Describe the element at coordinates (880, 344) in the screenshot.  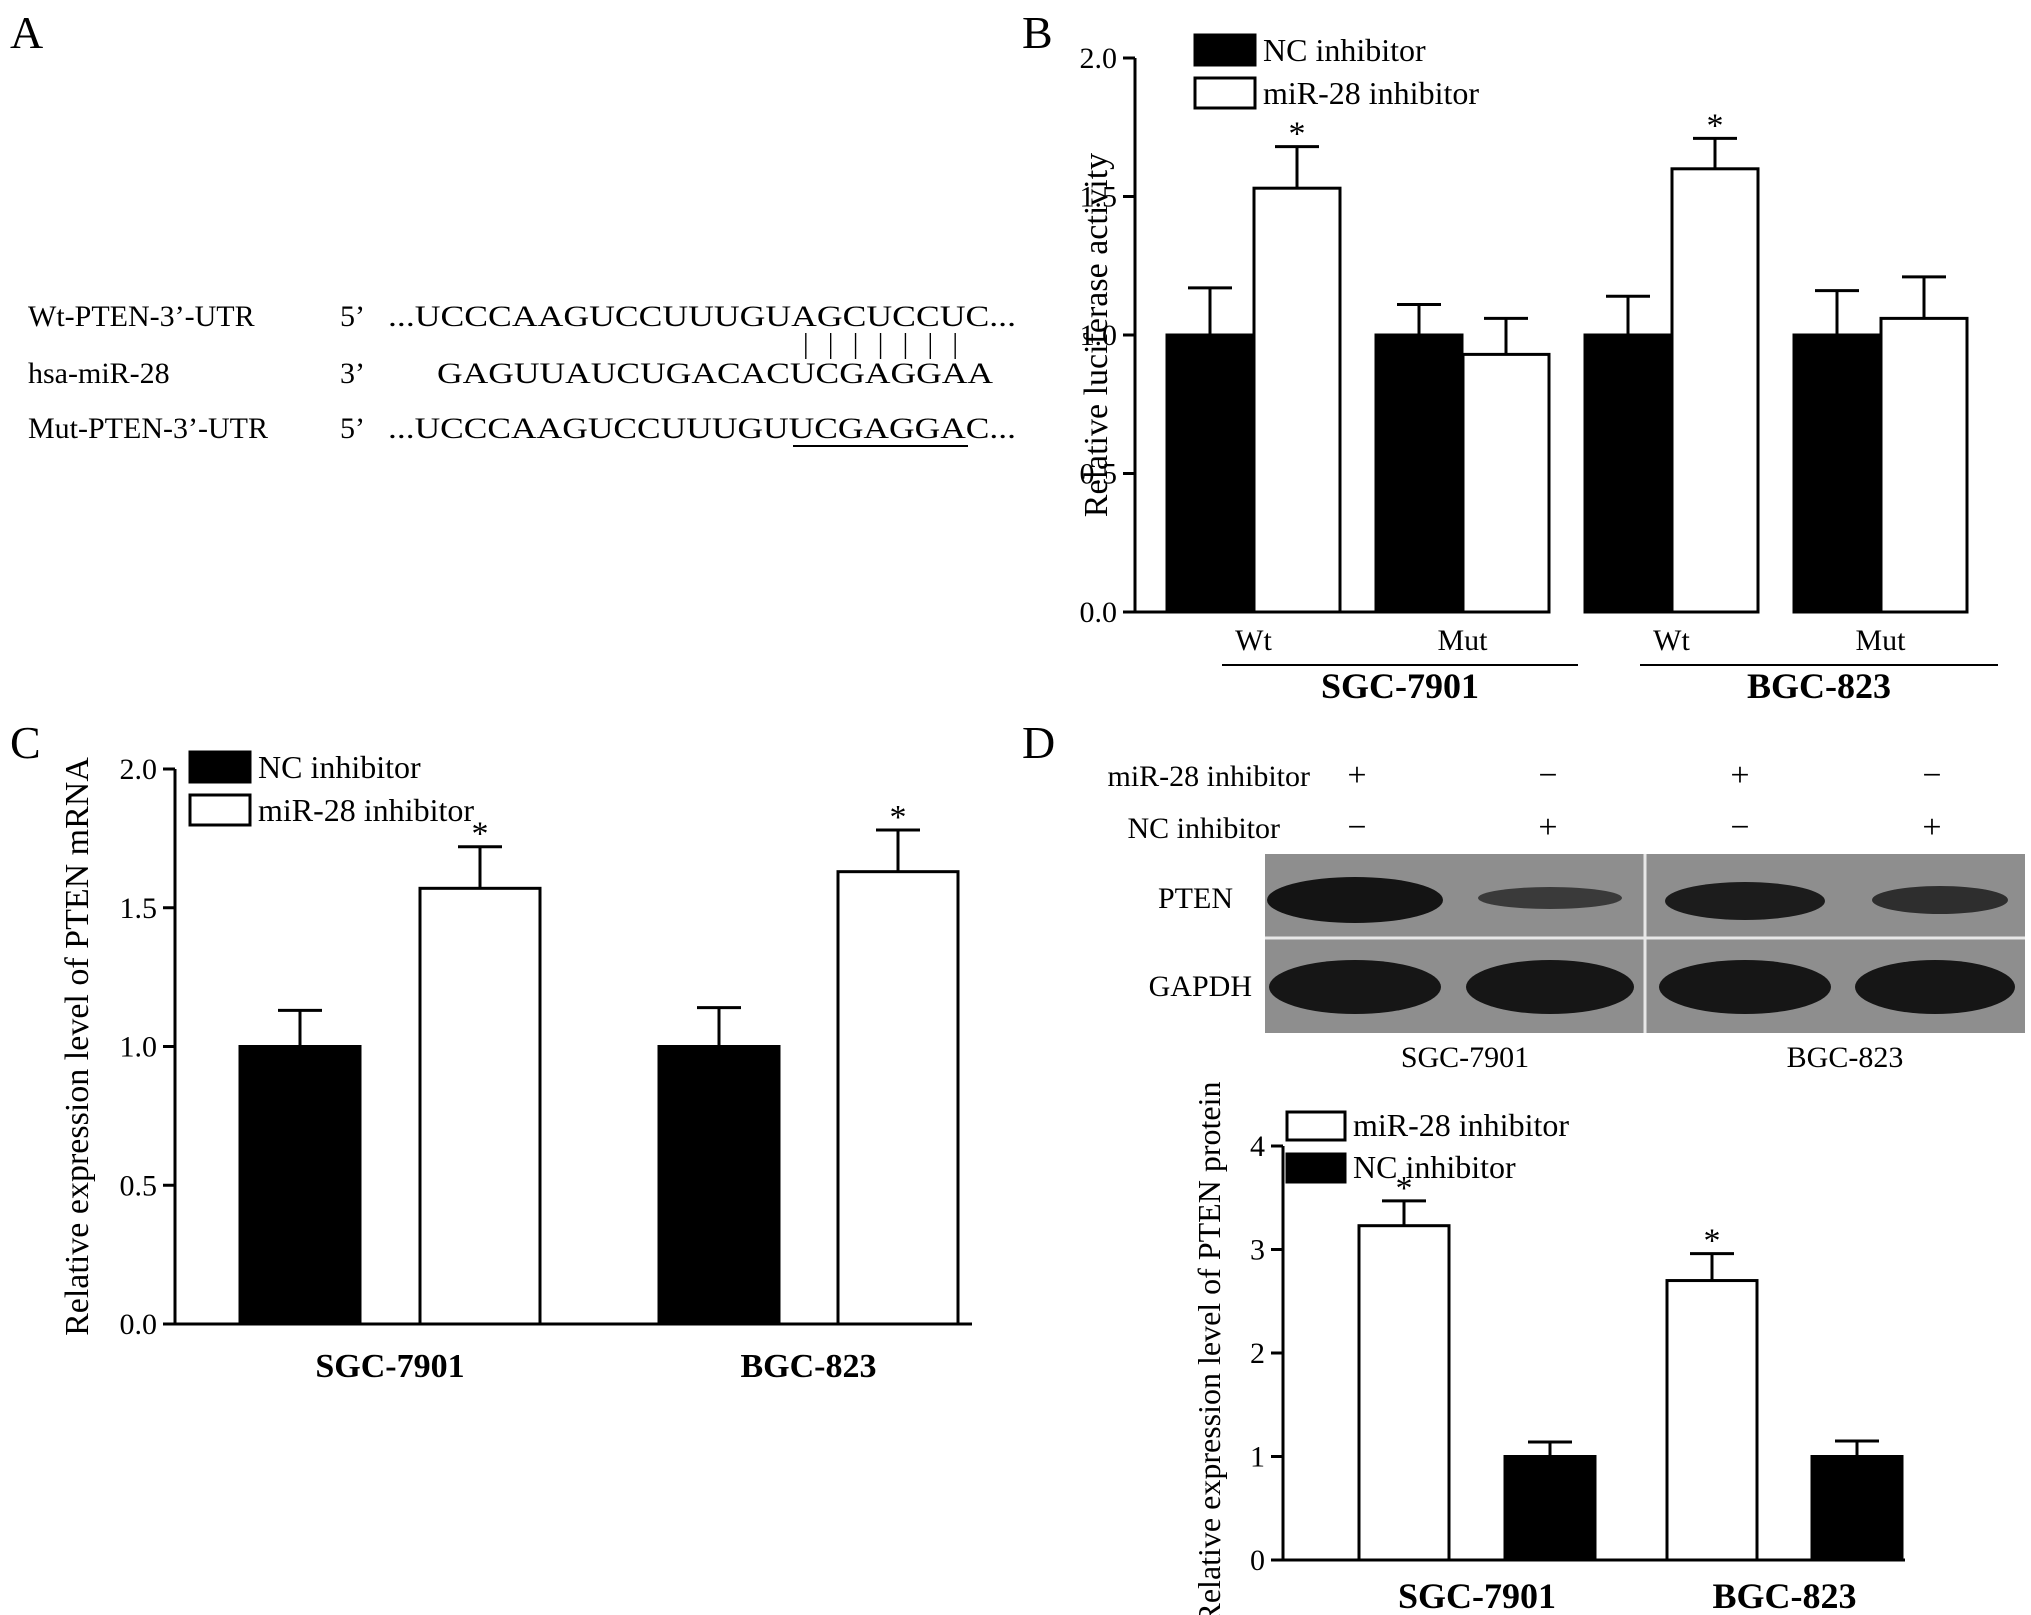
I see `base-pair-marks: | | | | | | |` at that location.